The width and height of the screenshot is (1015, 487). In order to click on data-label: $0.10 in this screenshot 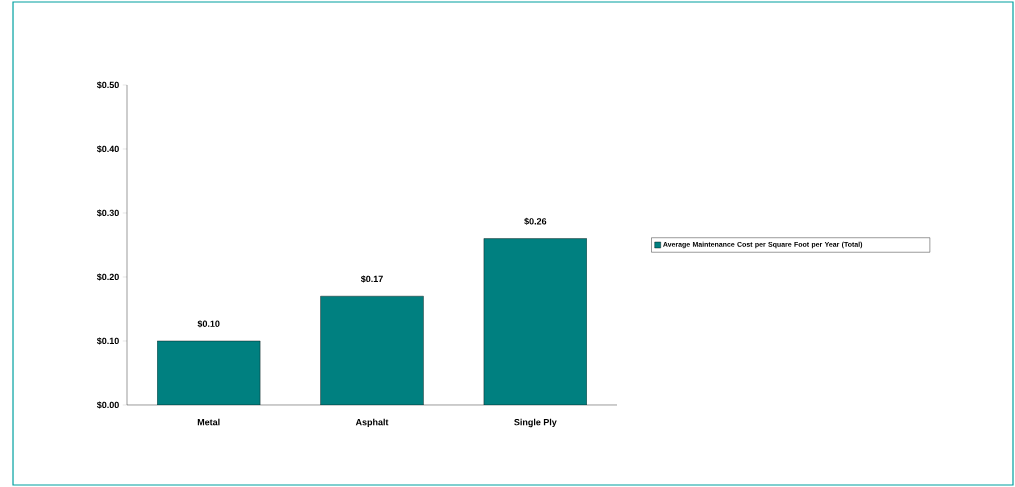, I will do `click(208, 324)`.